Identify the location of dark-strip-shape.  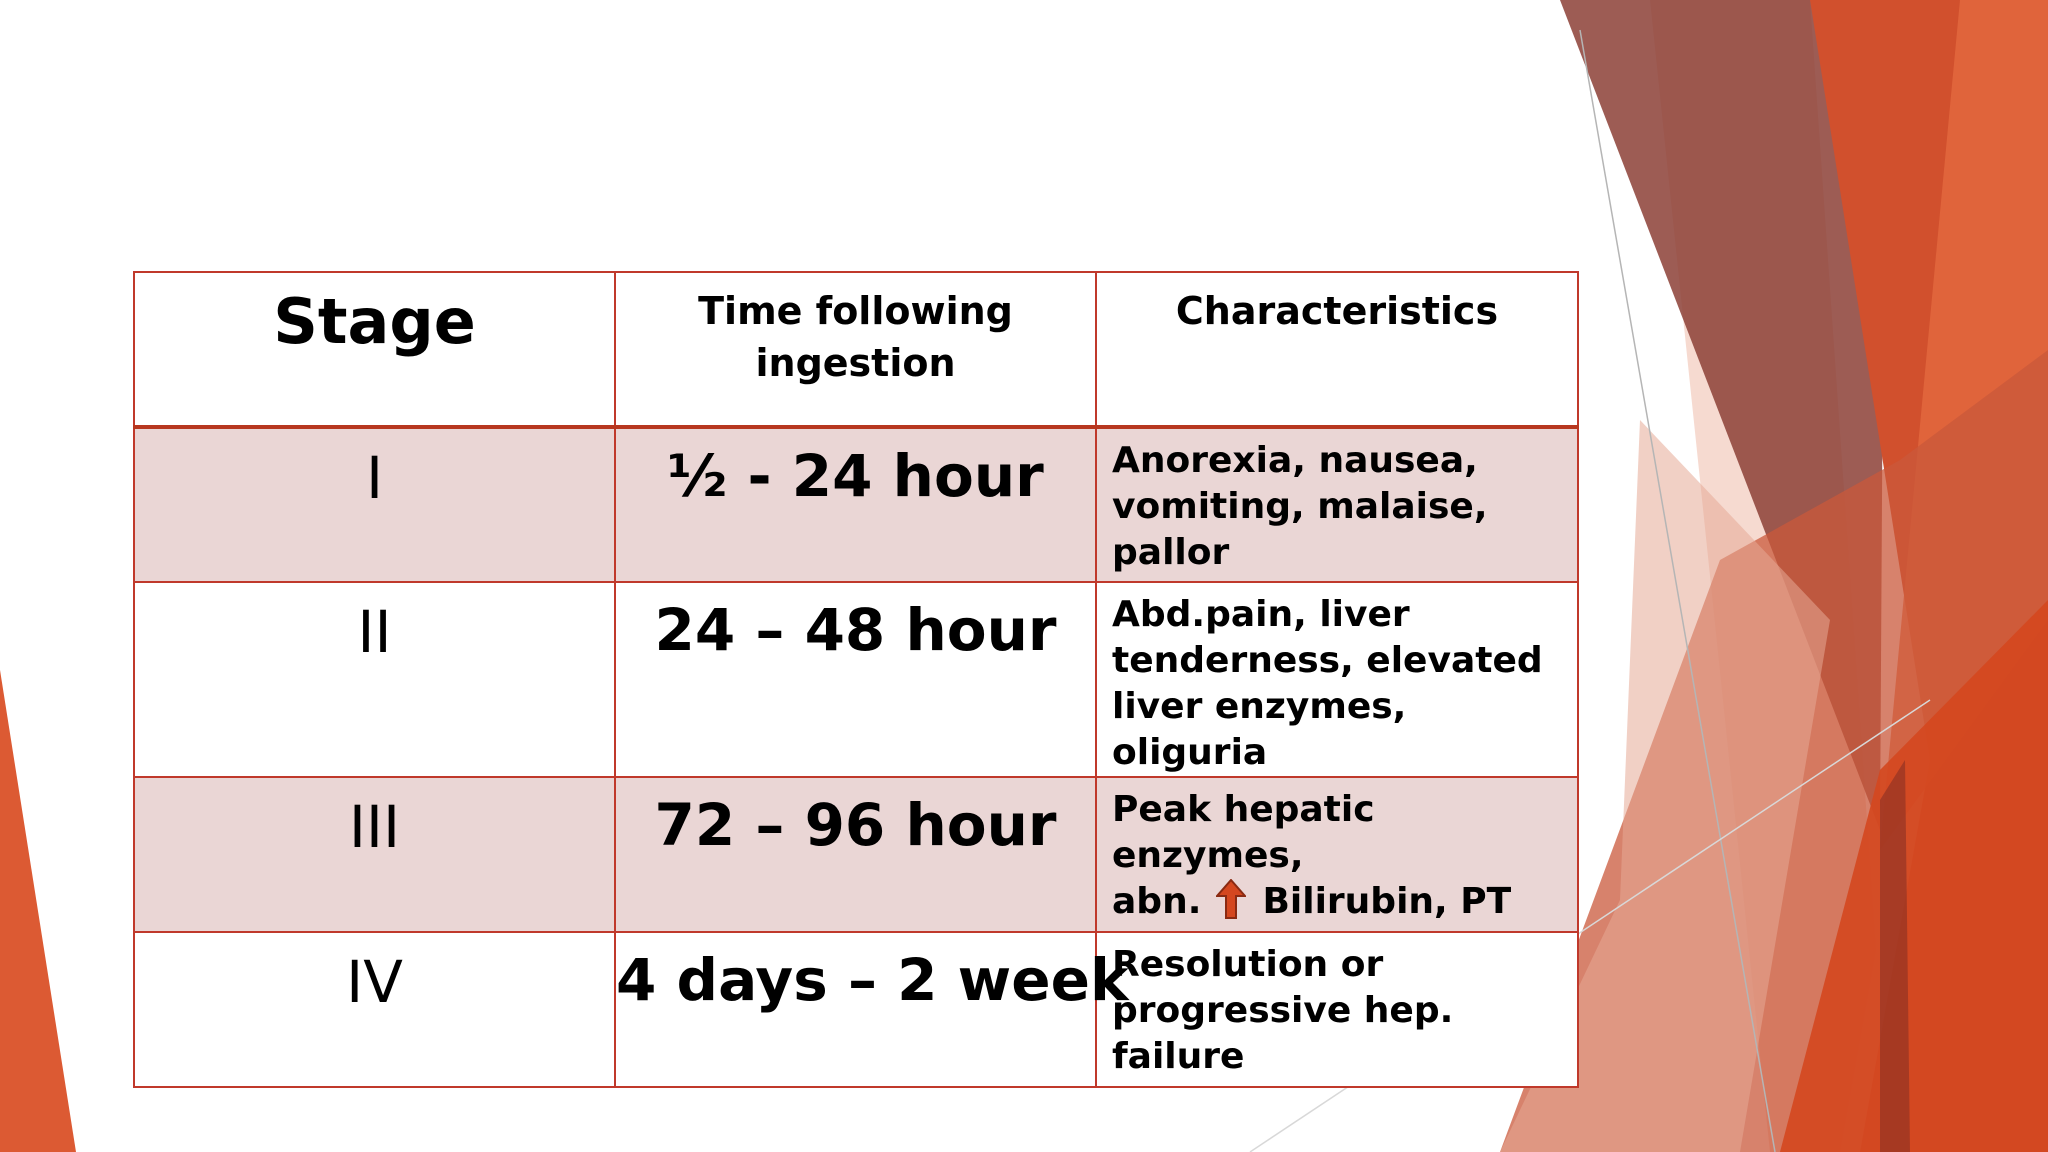
(1895, 956).